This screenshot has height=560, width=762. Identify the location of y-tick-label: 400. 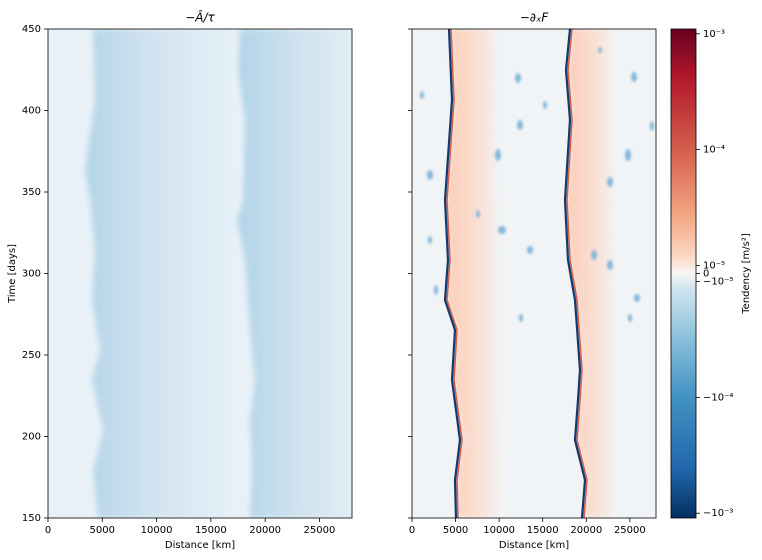
(31, 111).